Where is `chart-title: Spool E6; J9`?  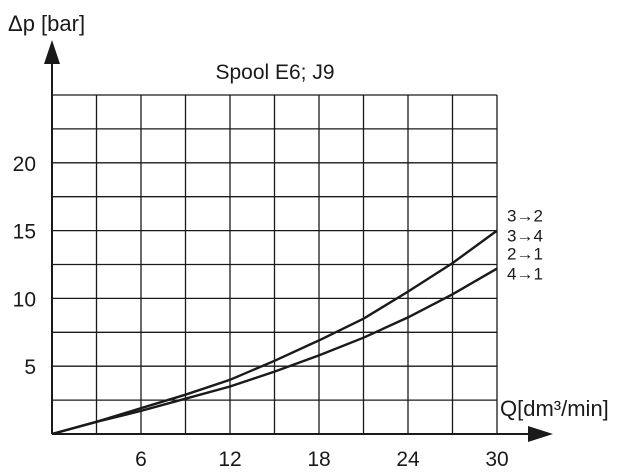 chart-title: Spool E6; J9 is located at coordinates (274, 72).